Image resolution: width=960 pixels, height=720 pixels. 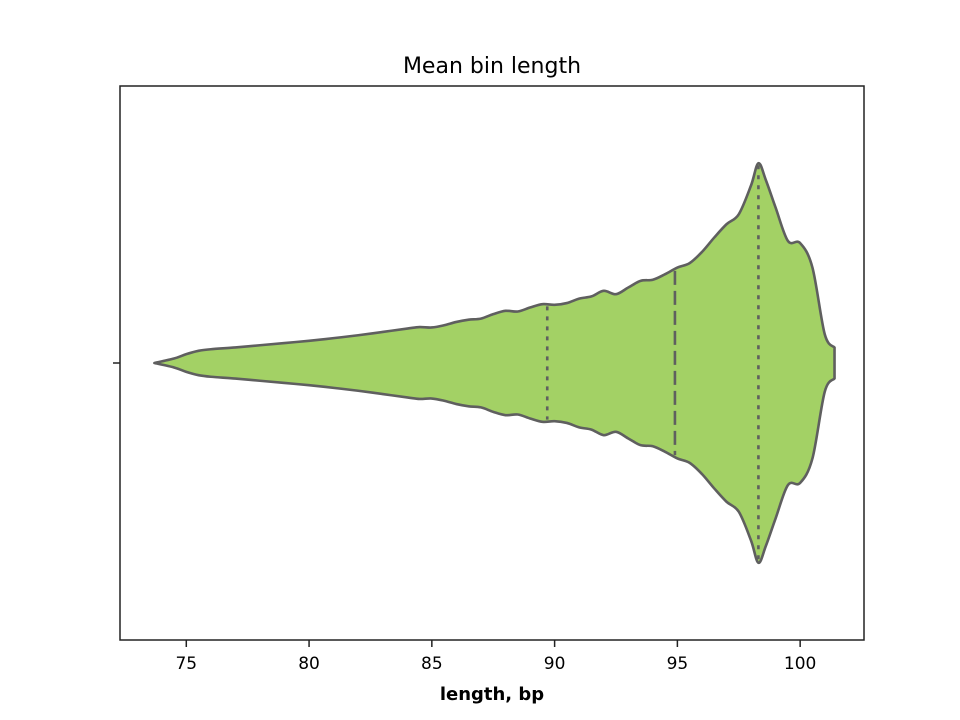 What do you see at coordinates (800, 664) in the screenshot?
I see `x-tick-label: 100` at bounding box center [800, 664].